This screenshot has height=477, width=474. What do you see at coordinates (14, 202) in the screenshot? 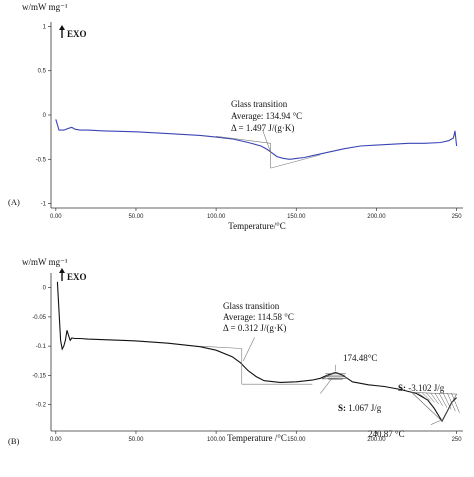
I see `panel-a-label: (A)` at bounding box center [14, 202].